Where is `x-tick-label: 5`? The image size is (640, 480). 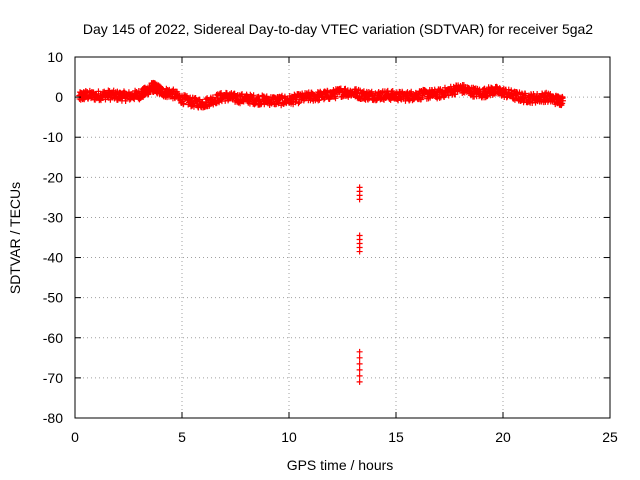
x-tick-label: 5 is located at coordinates (182, 437).